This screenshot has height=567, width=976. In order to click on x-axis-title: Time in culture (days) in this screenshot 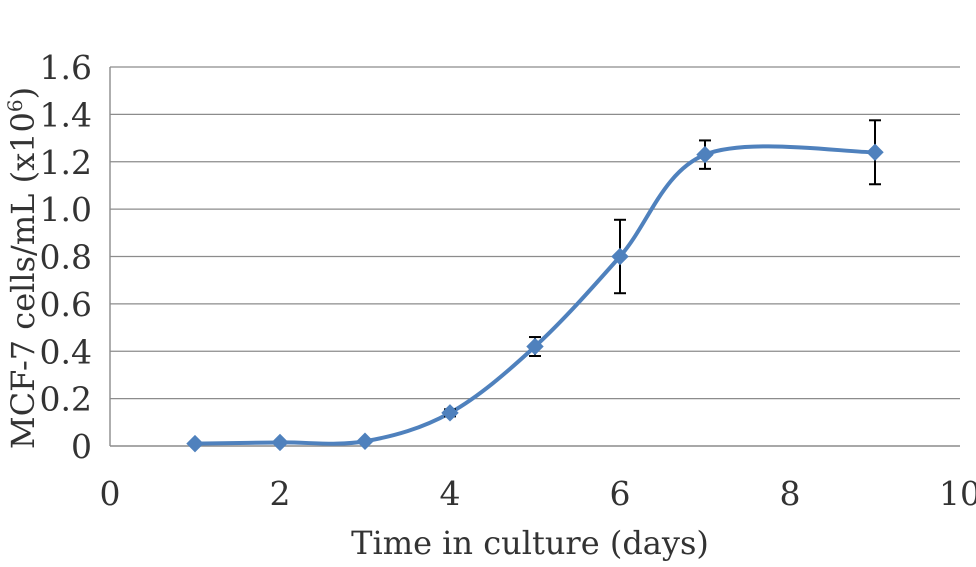, I will do `click(530, 543)`.